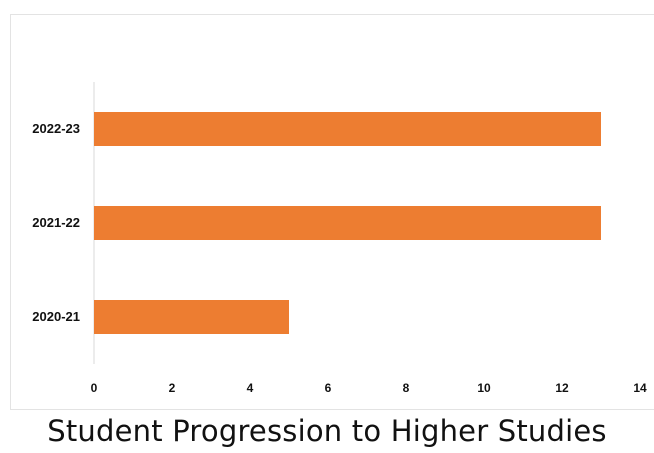  Describe the element at coordinates (250, 388) in the screenshot. I see `x-tick-label-4: 4` at that location.